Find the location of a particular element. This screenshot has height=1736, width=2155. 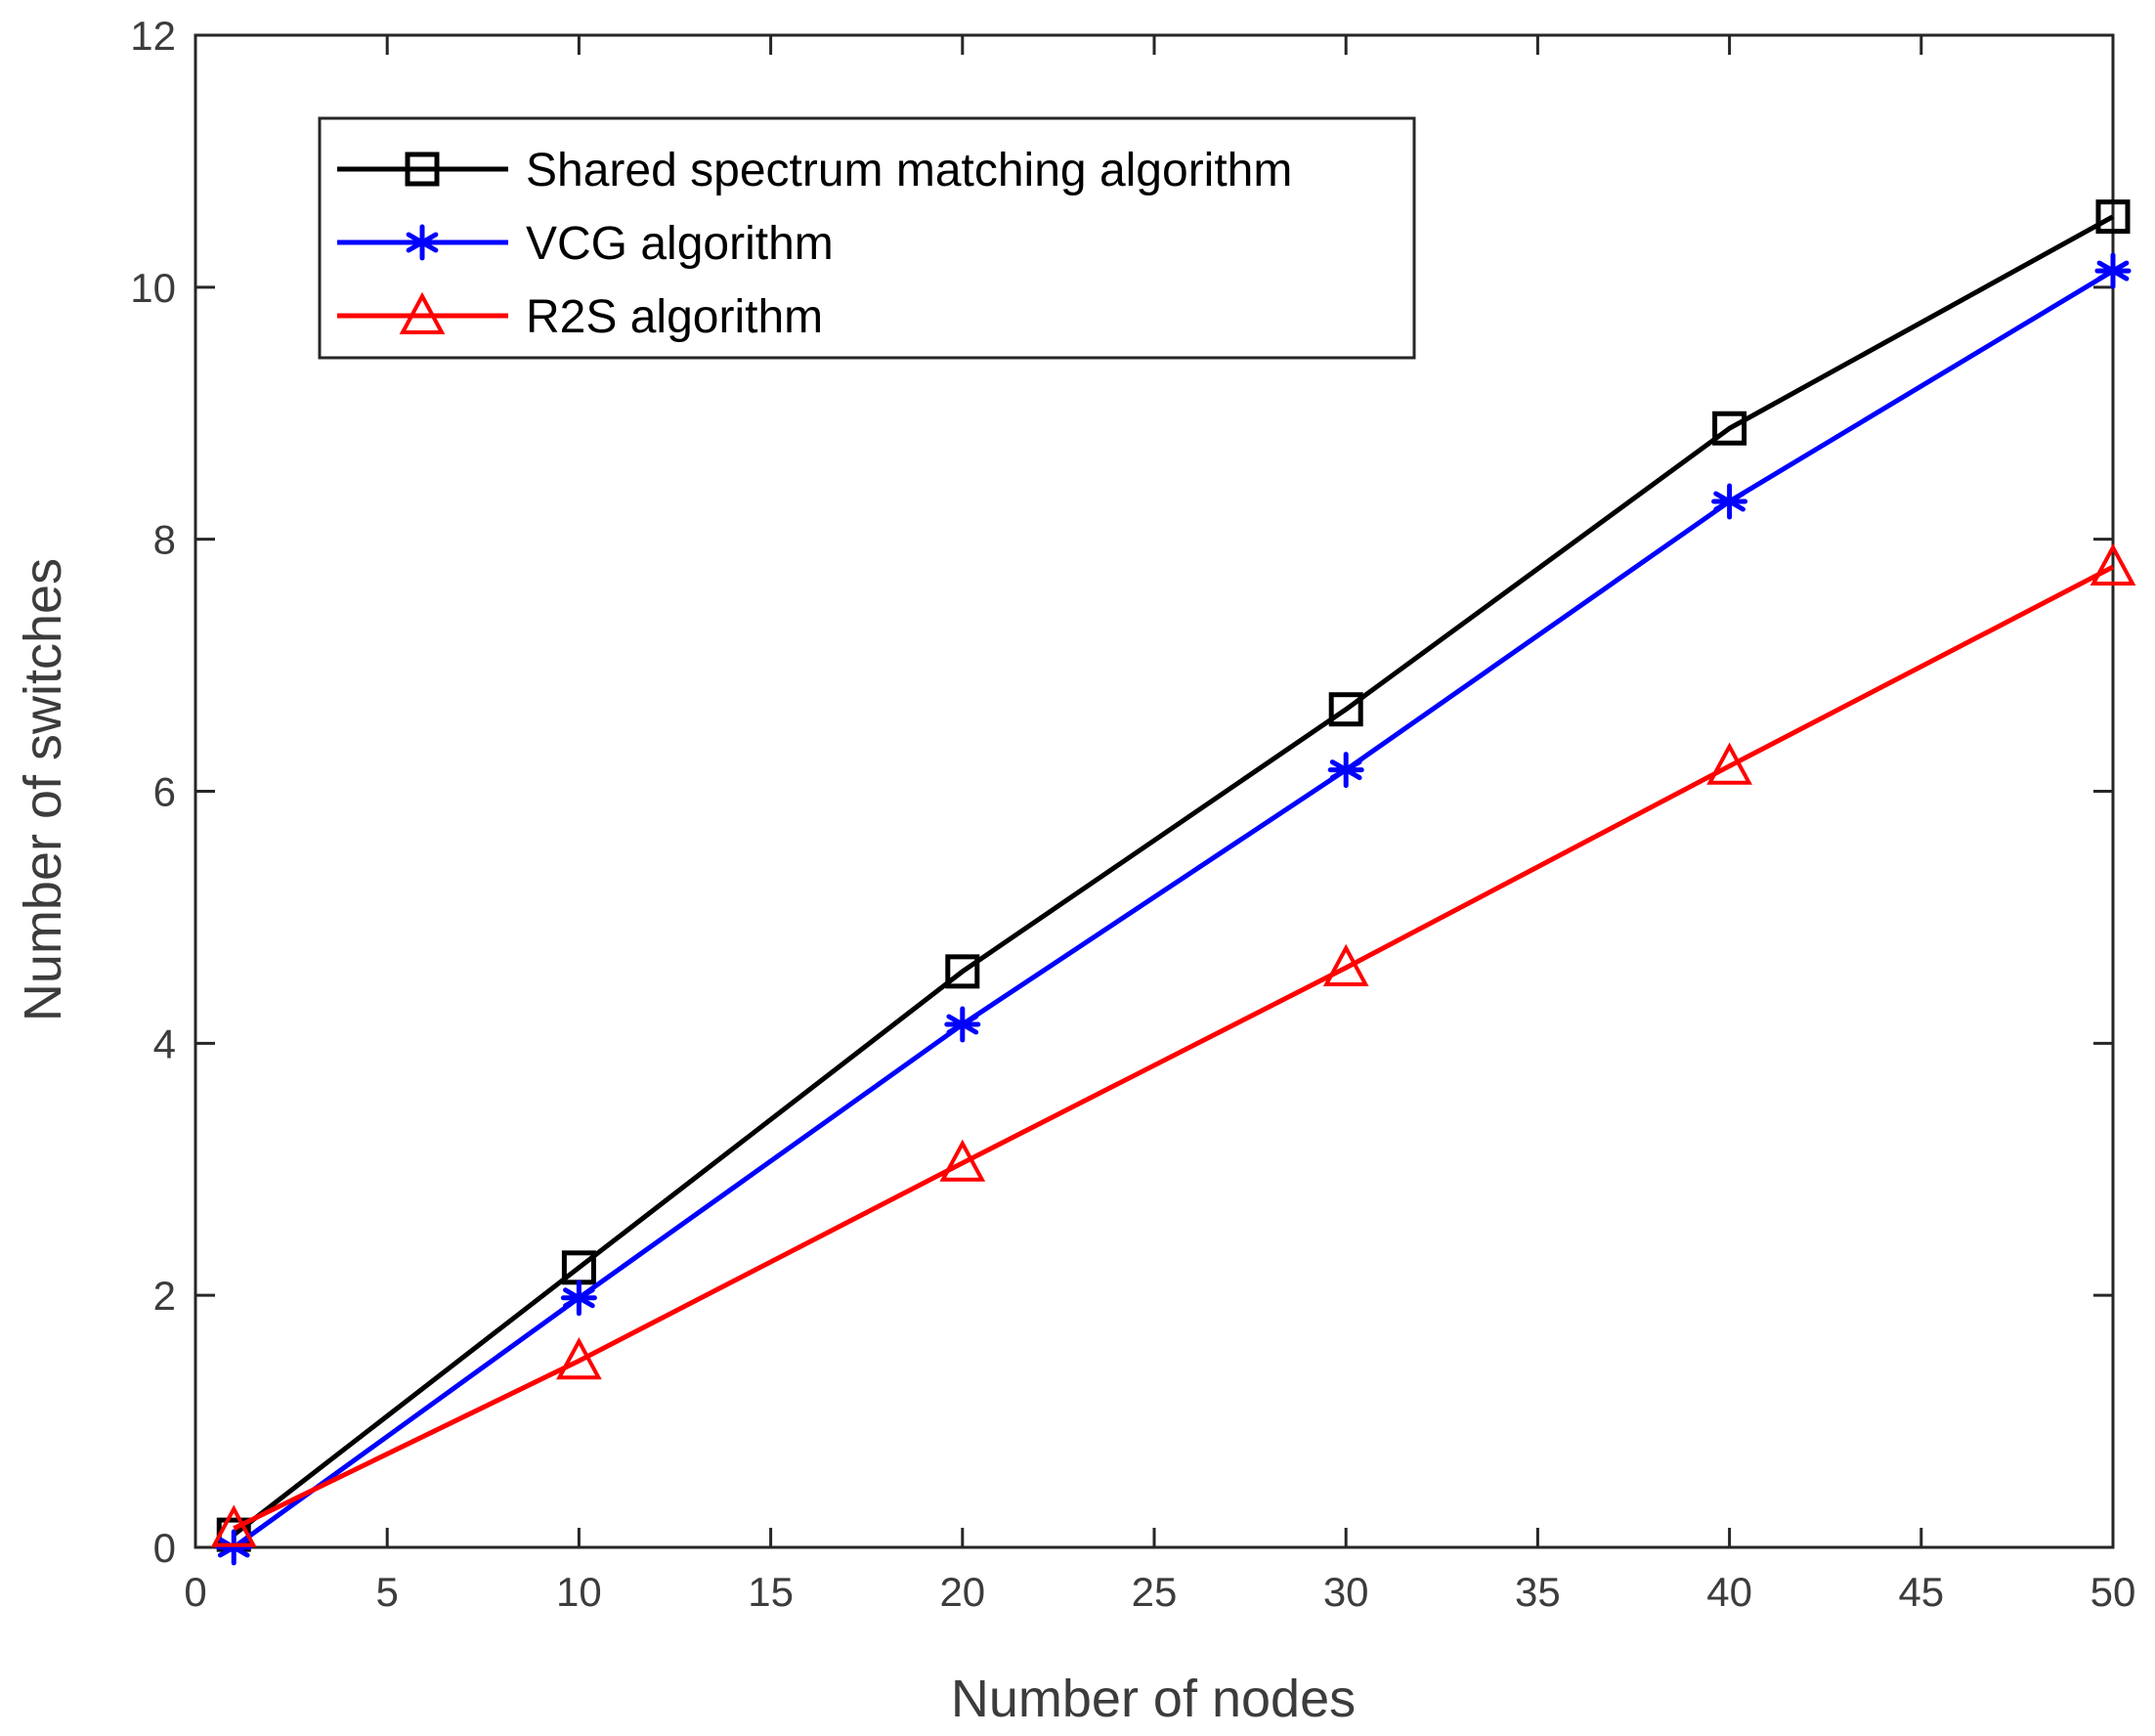

x-tick-label: 45 is located at coordinates (1921, 1592).